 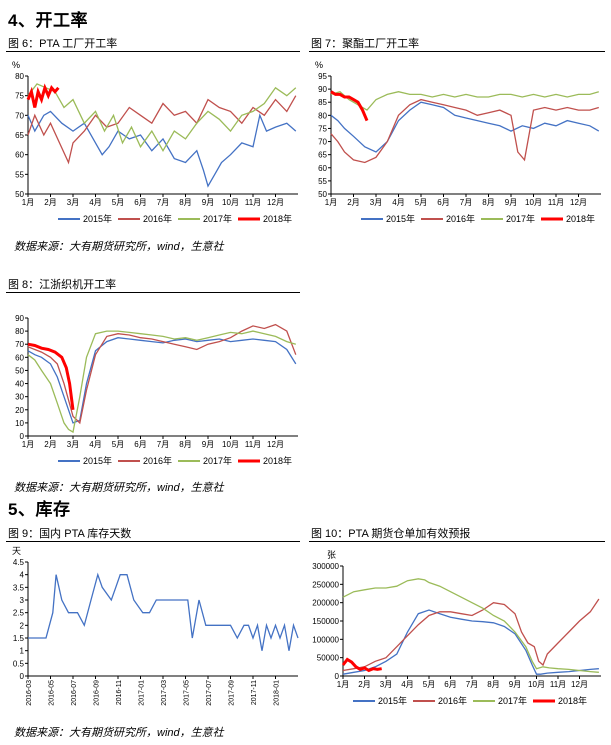 What do you see at coordinates (22, 625) in the screenshot?
I see `y-tick-label: 2` at bounding box center [22, 625].